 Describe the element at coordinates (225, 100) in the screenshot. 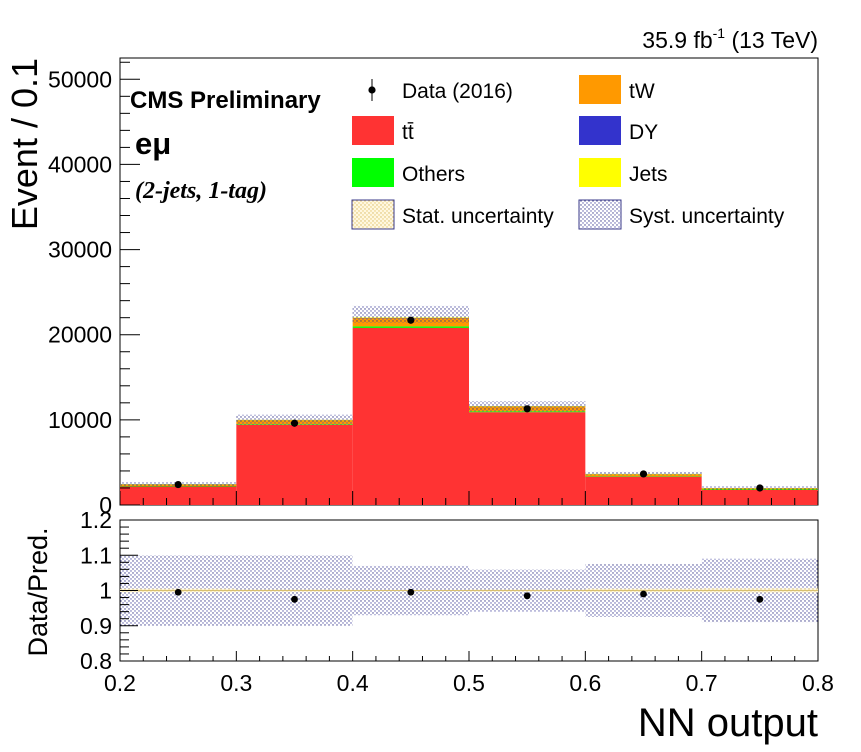

I see `cms-label: CMS Preliminary` at that location.